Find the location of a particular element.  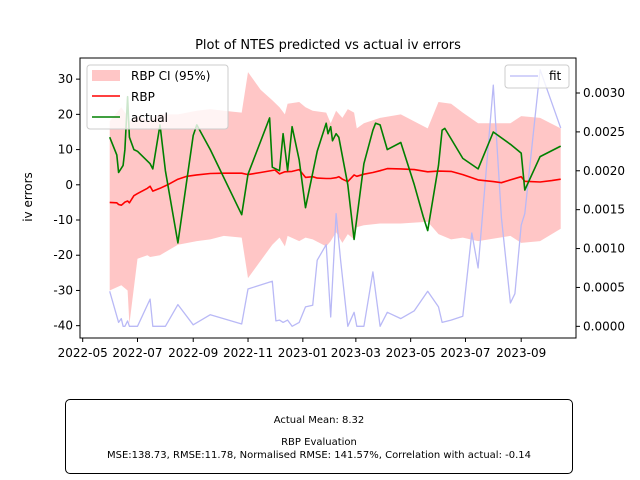

y-tick-label: 30 is located at coordinates (65, 79).